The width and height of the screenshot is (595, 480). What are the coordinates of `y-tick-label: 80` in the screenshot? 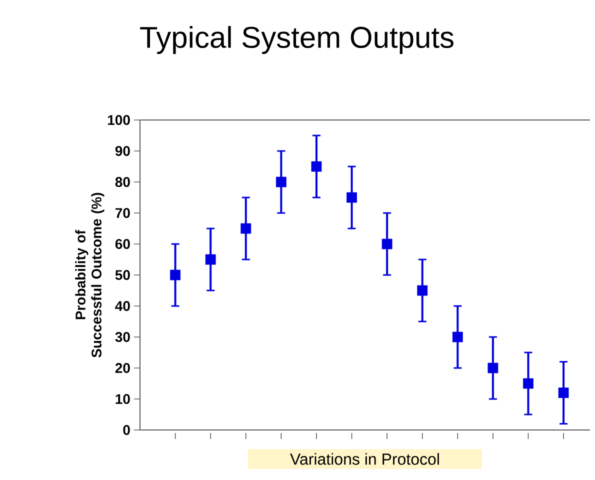 It's located at (122, 182).